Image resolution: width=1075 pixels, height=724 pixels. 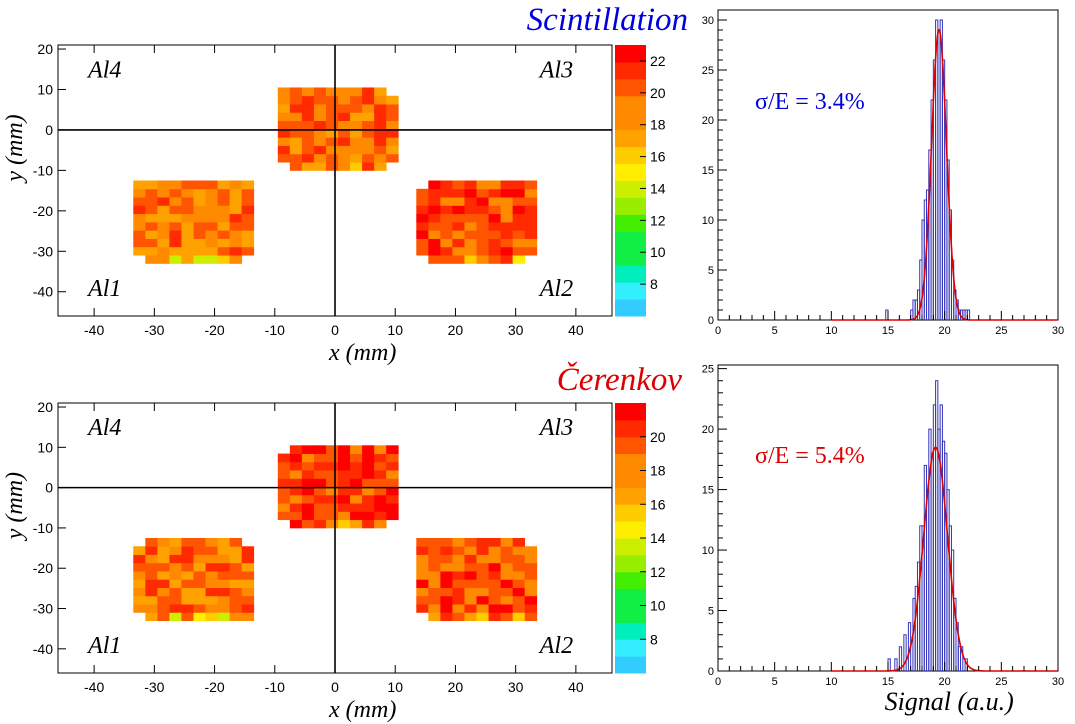 What do you see at coordinates (555, 428) in the screenshot?
I see `quadrant-label-al3: Al3` at bounding box center [555, 428].